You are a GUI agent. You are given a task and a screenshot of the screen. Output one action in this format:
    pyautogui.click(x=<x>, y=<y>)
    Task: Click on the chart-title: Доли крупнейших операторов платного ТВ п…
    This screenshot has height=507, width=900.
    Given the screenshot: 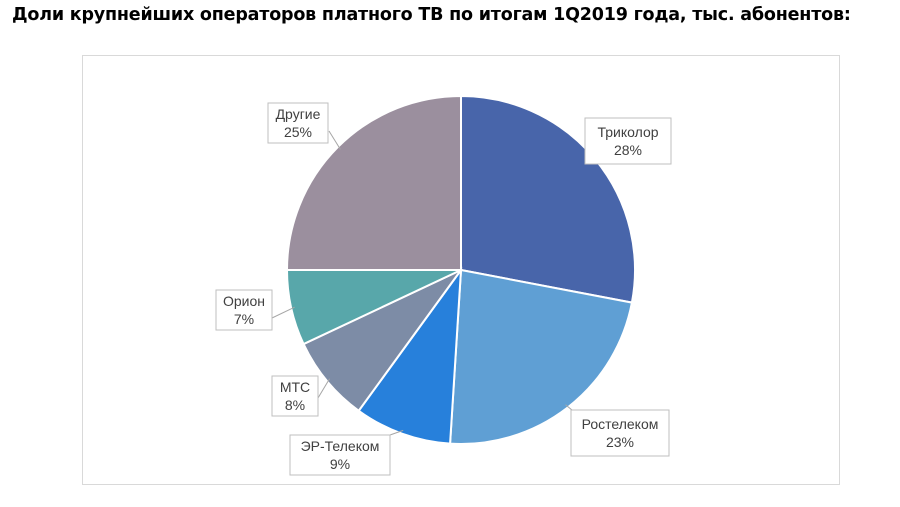 What is the action you would take?
    pyautogui.click(x=431, y=15)
    